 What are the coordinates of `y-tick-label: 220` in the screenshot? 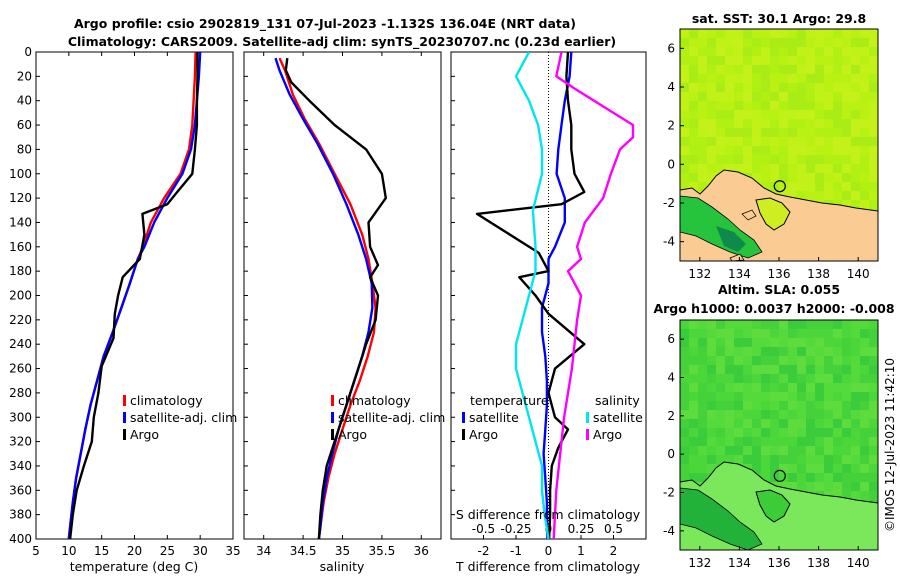 It's located at (20, 320).